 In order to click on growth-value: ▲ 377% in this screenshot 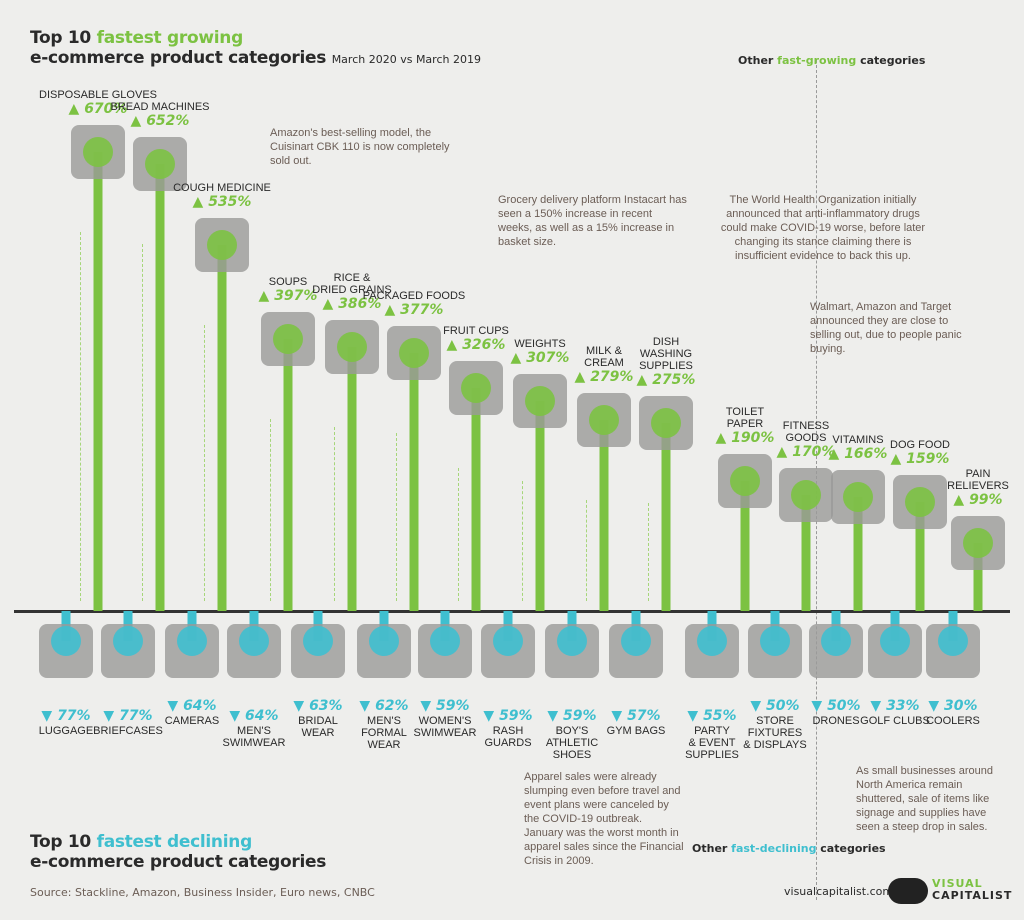, I will do `click(414, 309)`.